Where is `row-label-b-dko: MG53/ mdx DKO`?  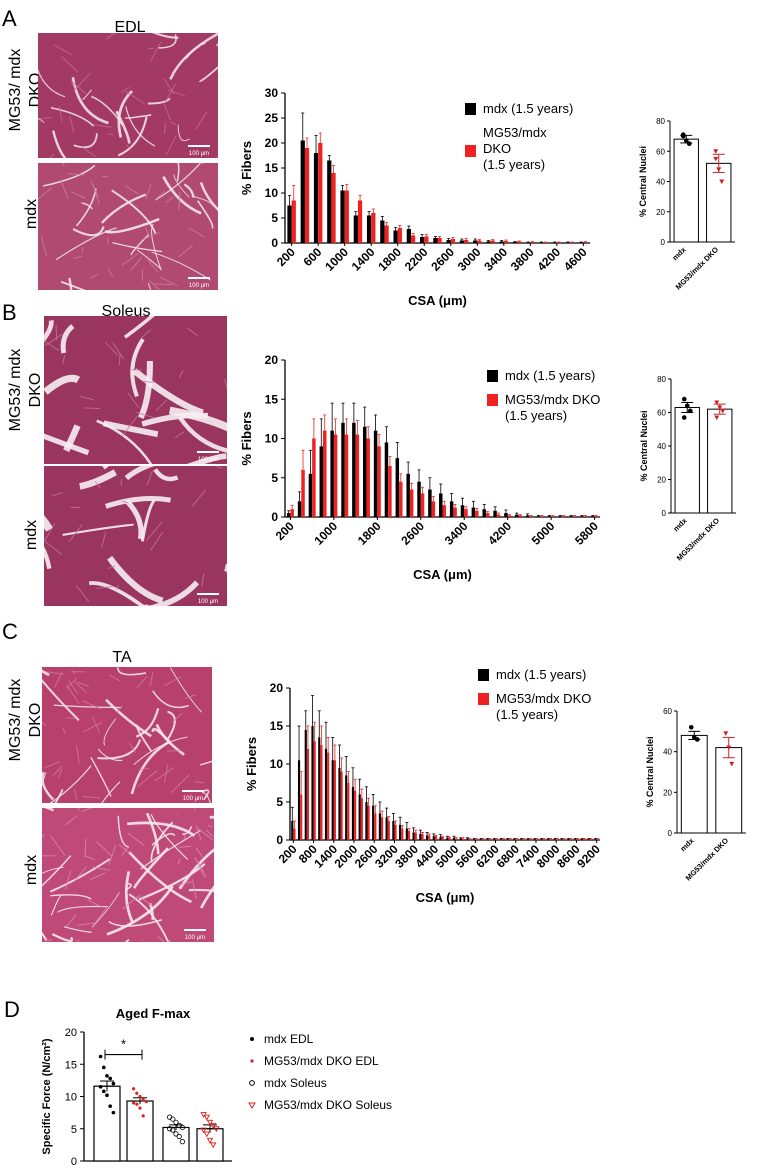 row-label-b-dko: MG53/ mdx DKO is located at coordinates (25, 390).